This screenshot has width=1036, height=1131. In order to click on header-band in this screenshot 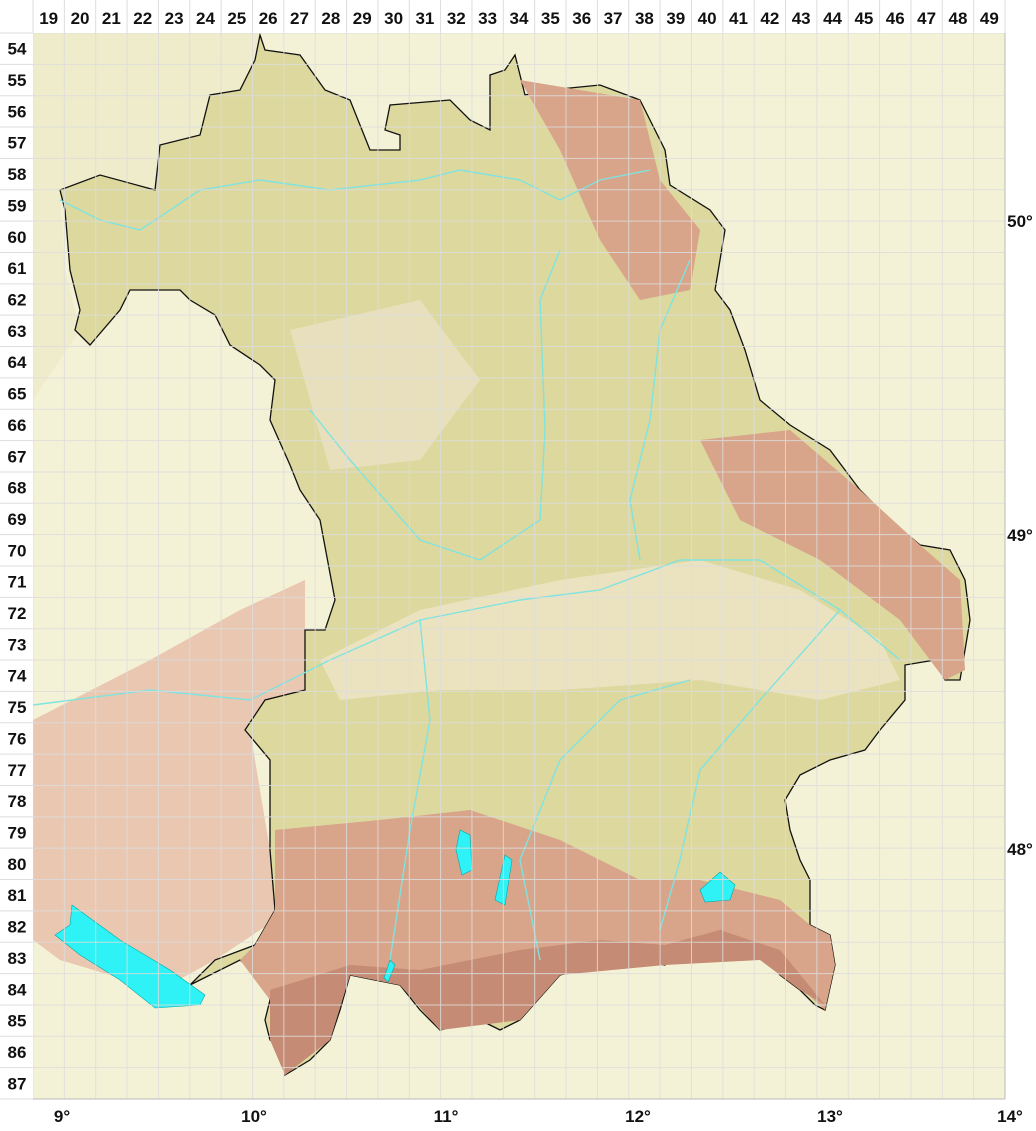, I will do `click(518, 16)`.